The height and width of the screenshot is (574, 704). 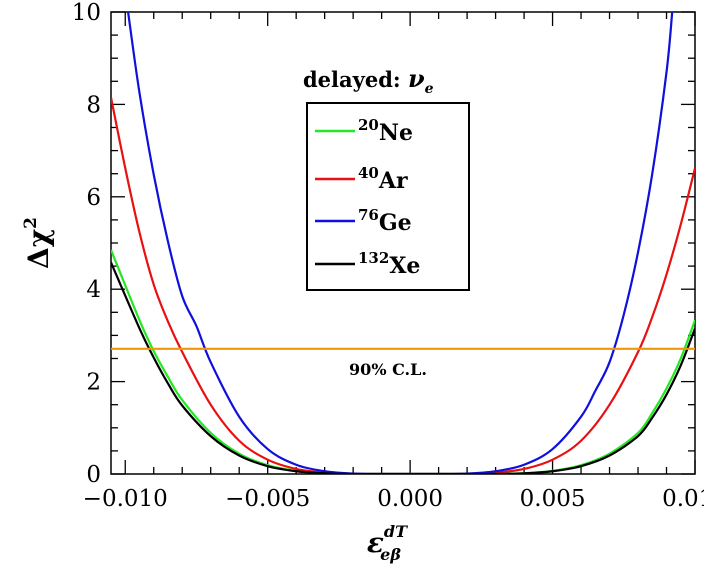 What do you see at coordinates (368, 80) in the screenshot?
I see `legend-title: delayed: νe` at bounding box center [368, 80].